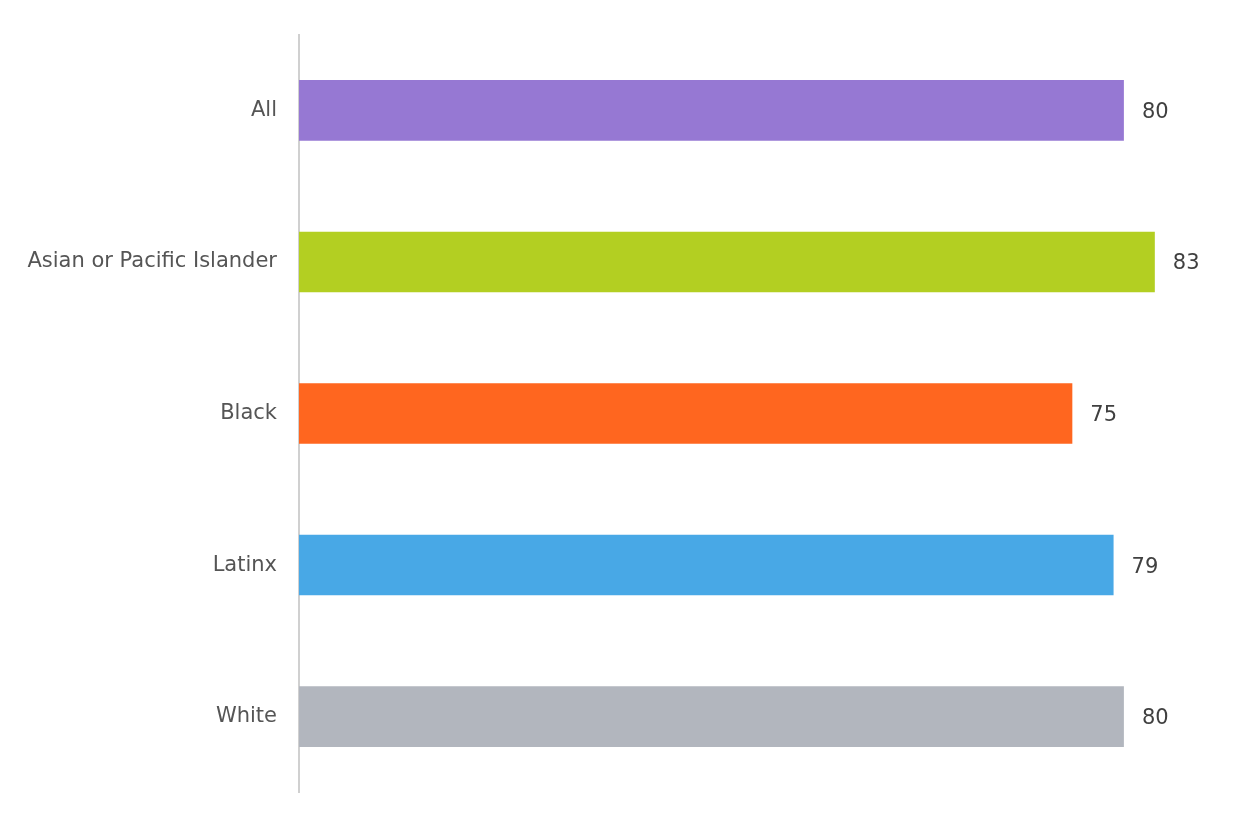 This screenshot has width=1247, height=827. I want to click on y-tick-label: Latinx, so click(244, 563).